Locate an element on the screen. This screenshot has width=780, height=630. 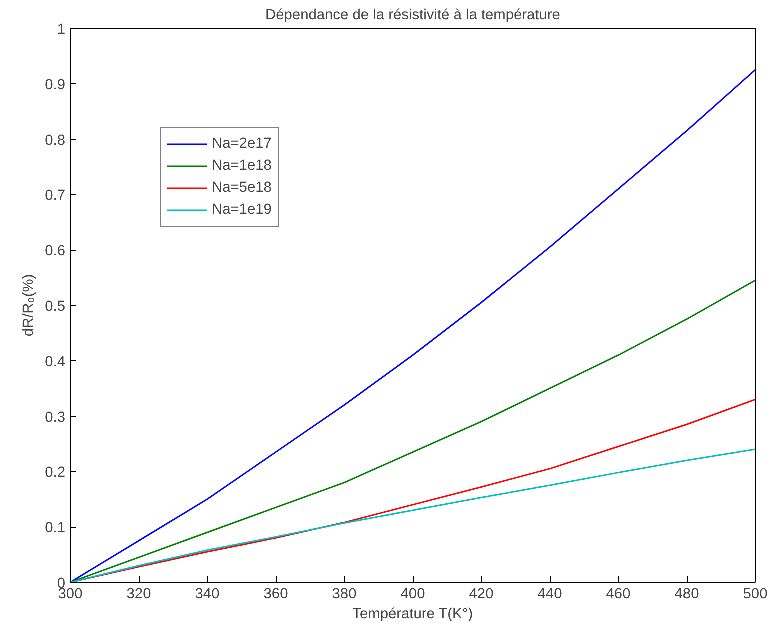
legend-label: Na=2e17 is located at coordinates (242, 144).